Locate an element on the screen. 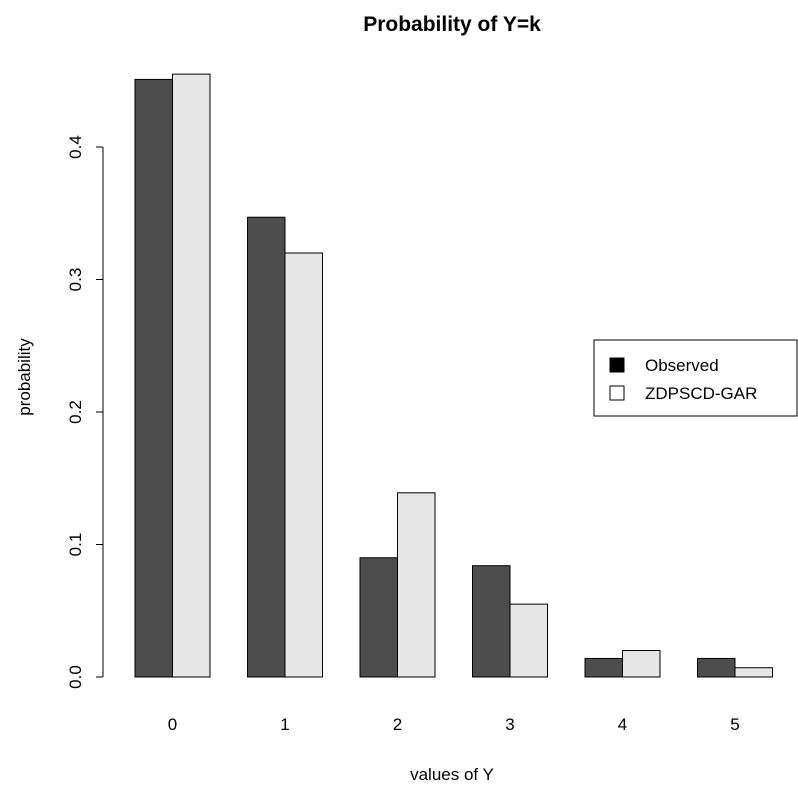 This screenshot has width=798, height=791. x-tick-label: 0 is located at coordinates (172, 724).